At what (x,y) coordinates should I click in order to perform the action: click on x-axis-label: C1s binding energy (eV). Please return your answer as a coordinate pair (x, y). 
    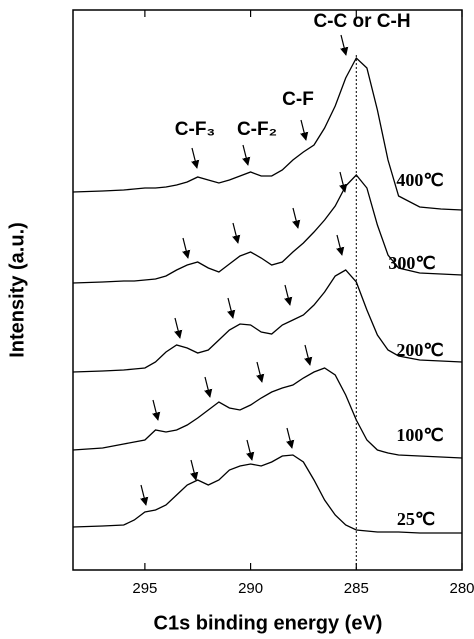
    Looking at the image, I should click on (268, 623).